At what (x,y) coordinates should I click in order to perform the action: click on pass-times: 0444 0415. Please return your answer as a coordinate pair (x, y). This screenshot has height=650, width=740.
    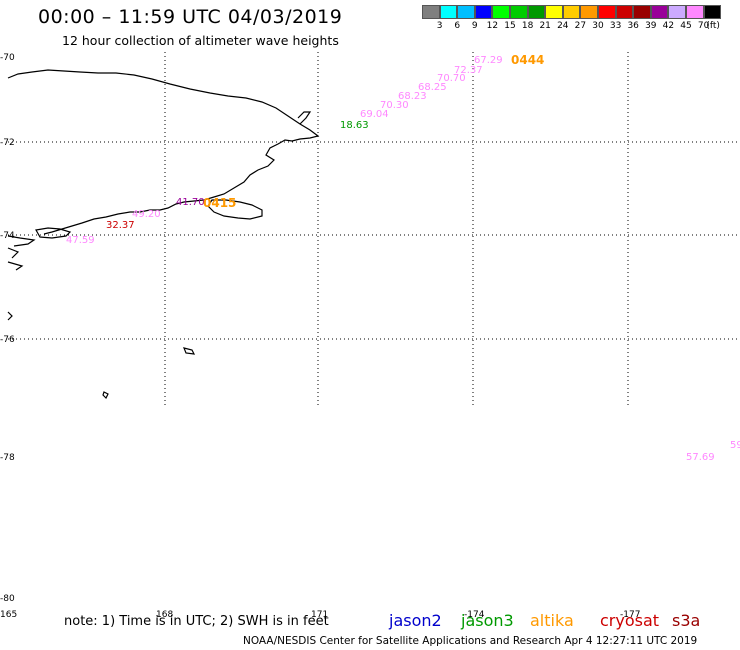
    Looking at the image, I should click on (373, 131).